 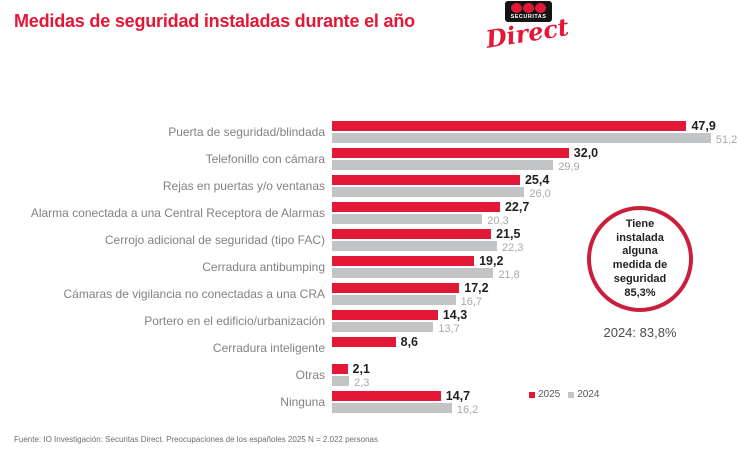 What do you see at coordinates (569, 167) in the screenshot?
I see `value-label-2024: 29,9` at bounding box center [569, 167].